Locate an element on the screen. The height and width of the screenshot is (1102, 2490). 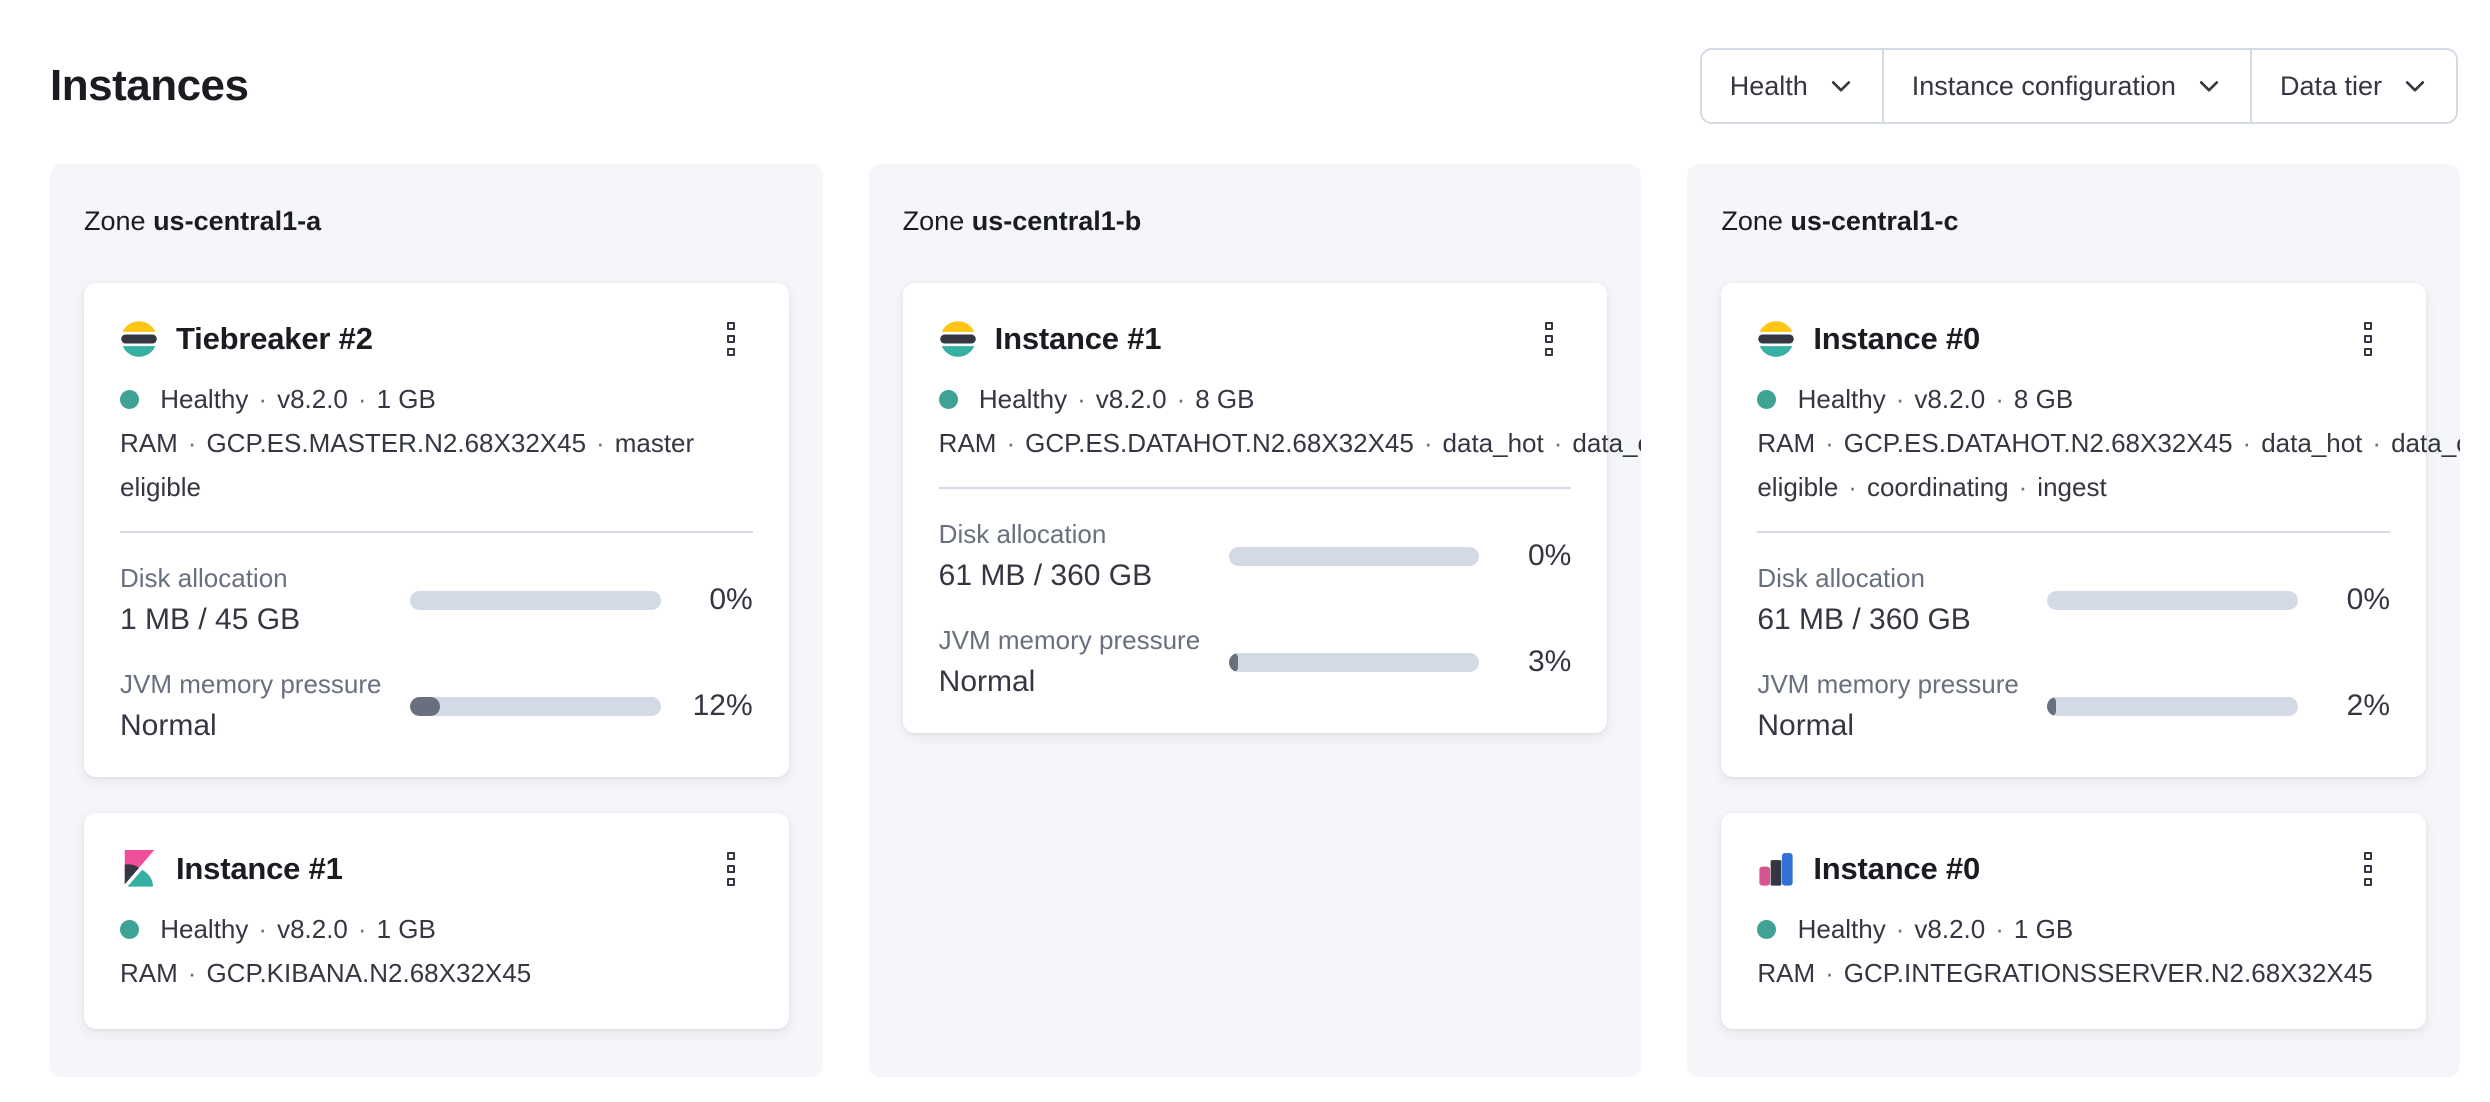
card-header: Tiebreaker #2 is located at coordinates (436, 339).